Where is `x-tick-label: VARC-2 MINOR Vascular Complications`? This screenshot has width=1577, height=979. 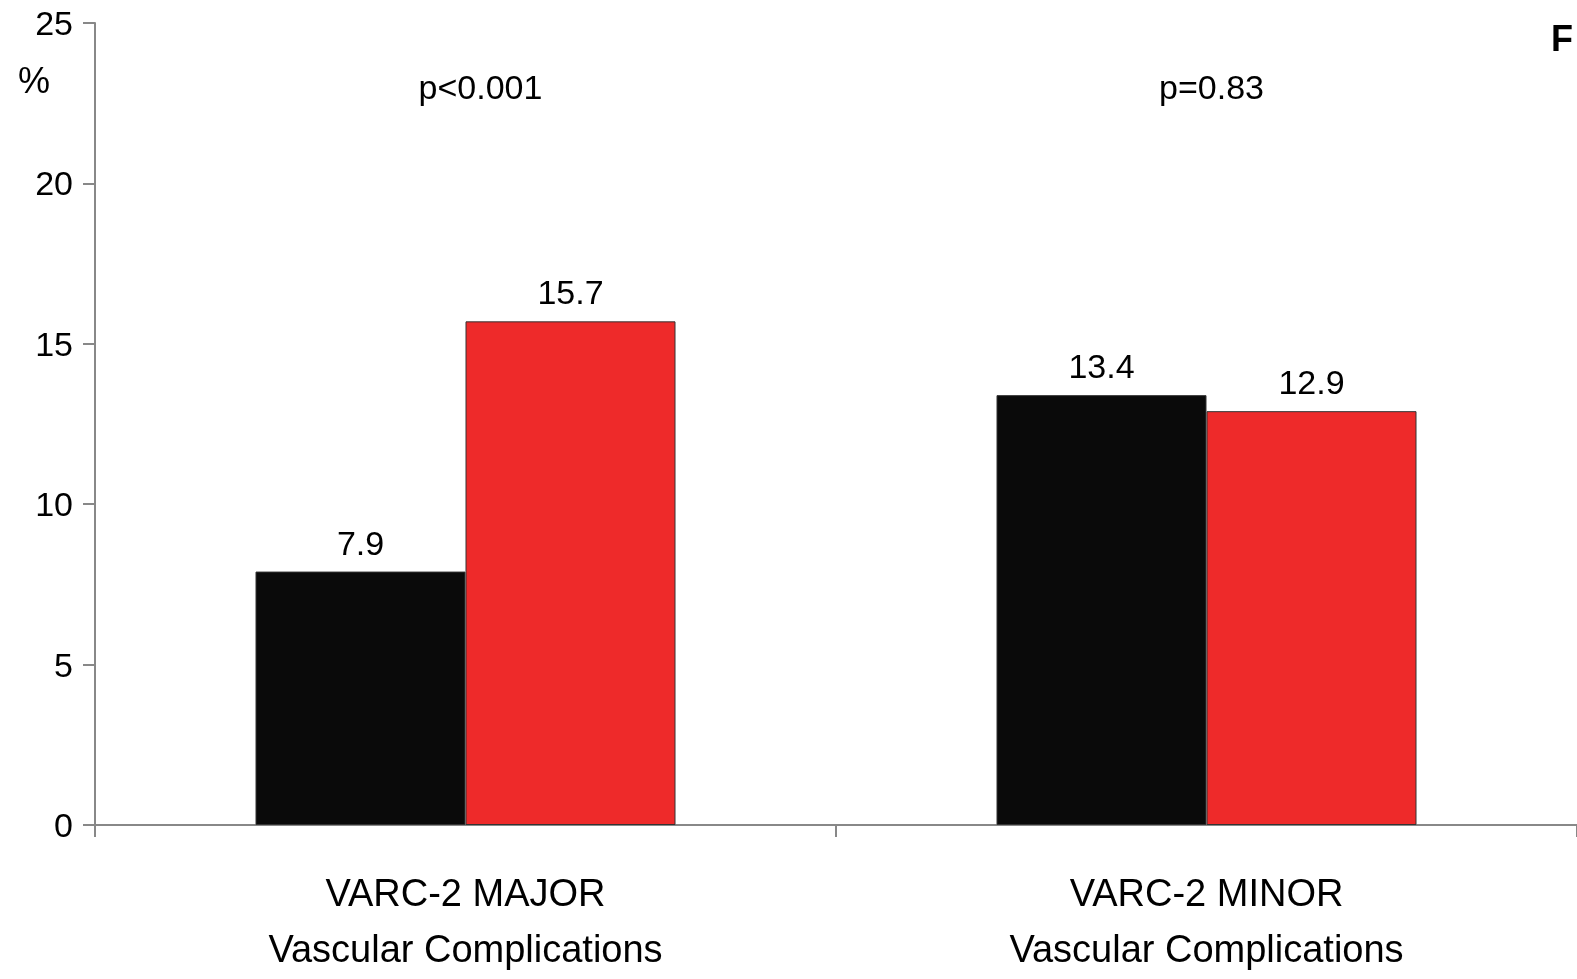
x-tick-label: VARC-2 MINOR Vascular Complications is located at coordinates (1206, 921).